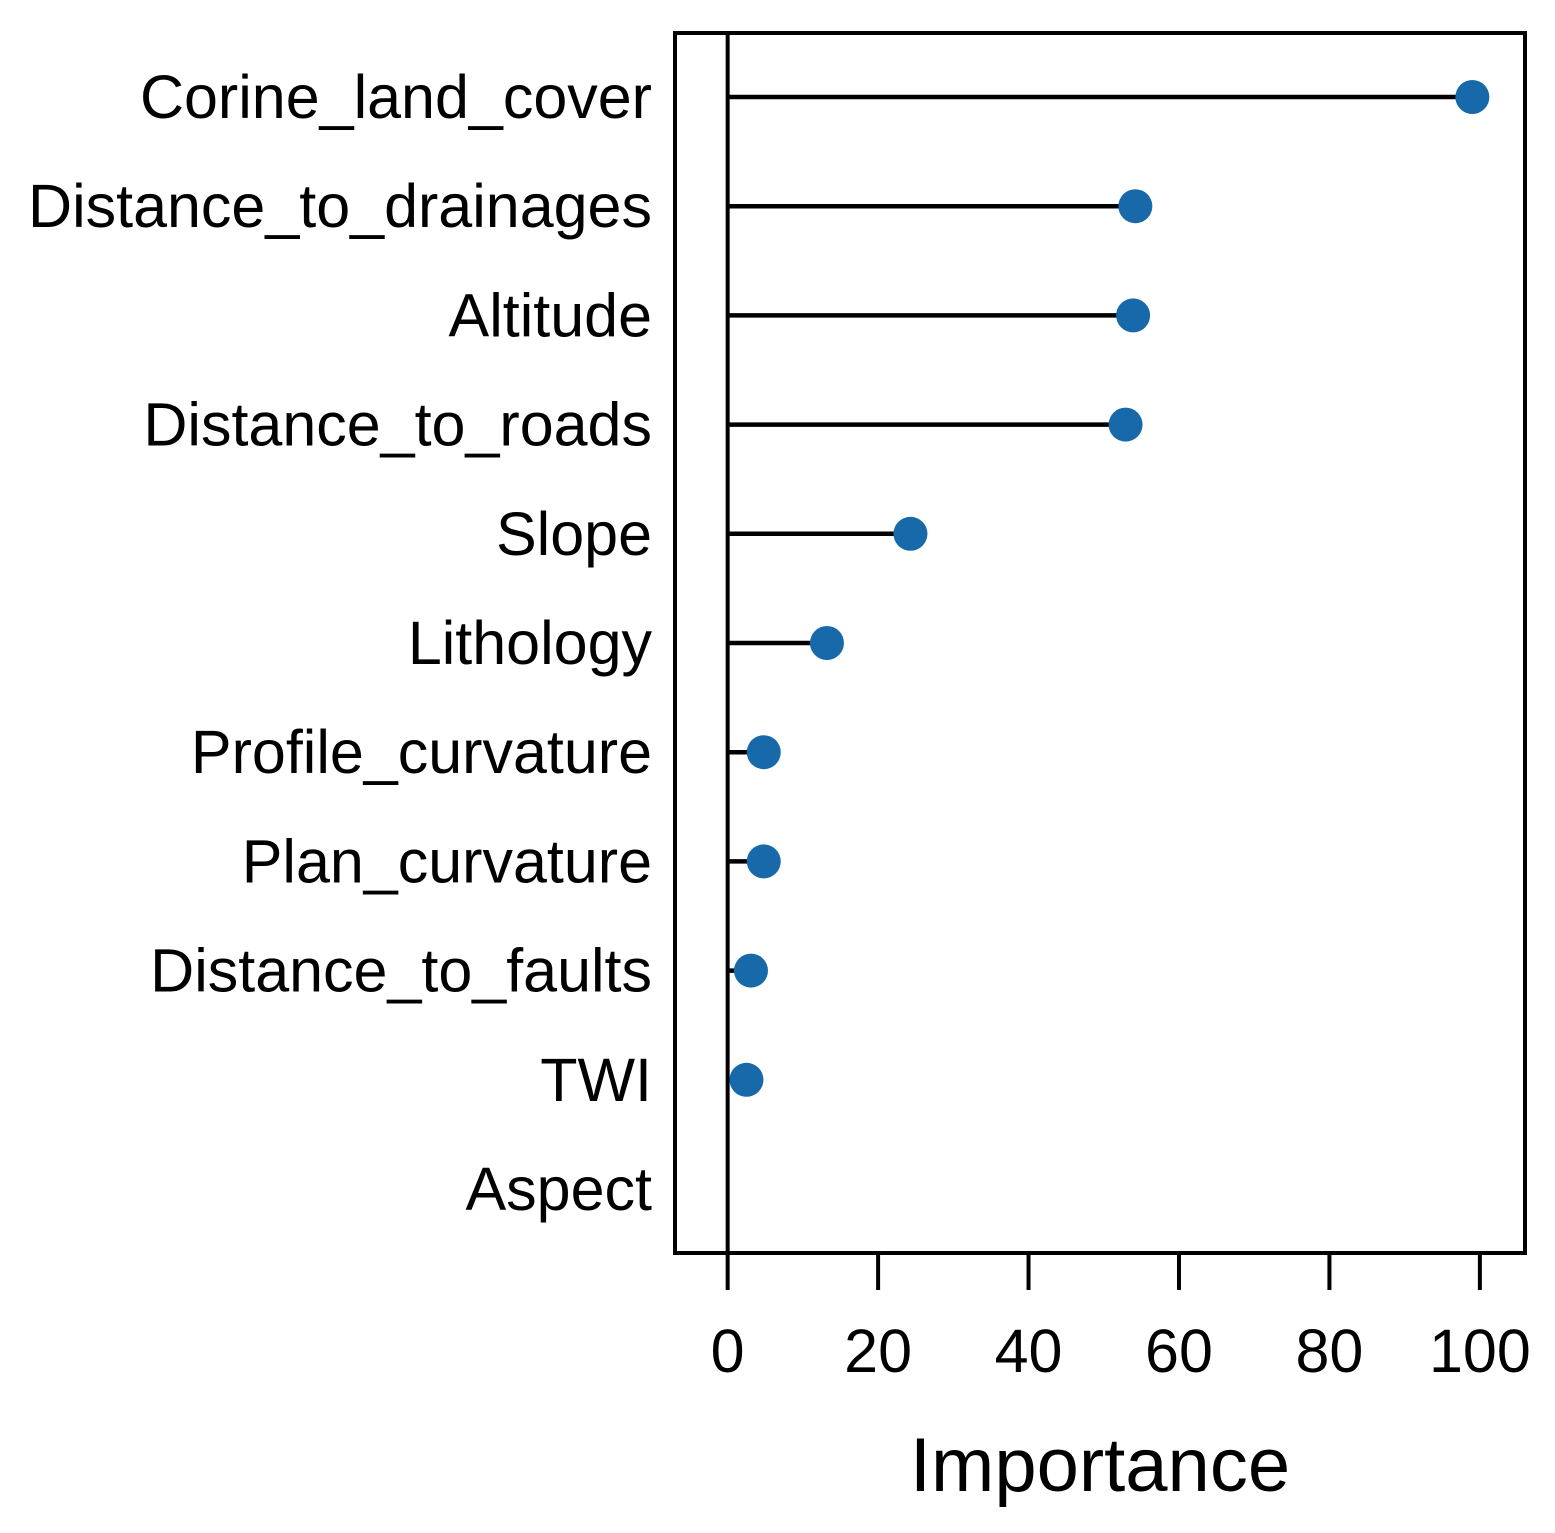 The image size is (1555, 1533). What do you see at coordinates (1329, 1351) in the screenshot?
I see `x-tick-label: 80` at bounding box center [1329, 1351].